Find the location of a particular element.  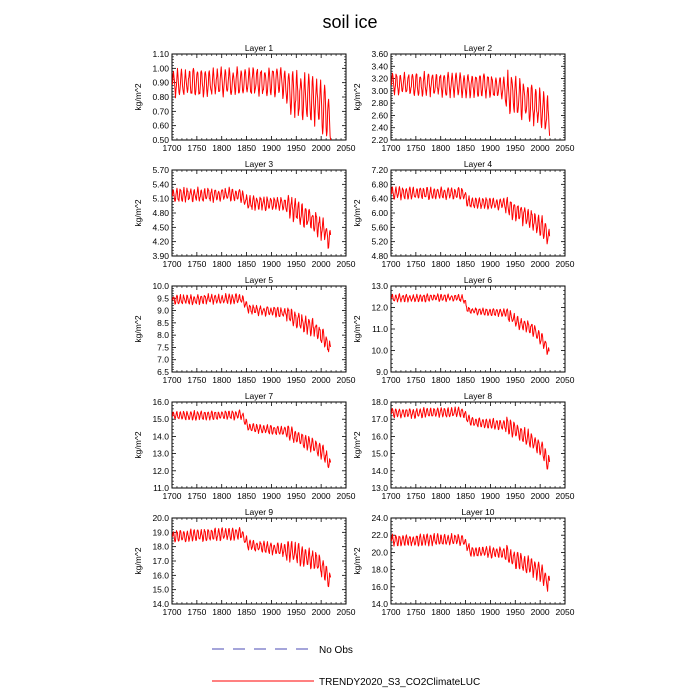

y-tick-label: 12.0 is located at coordinates (379, 308).